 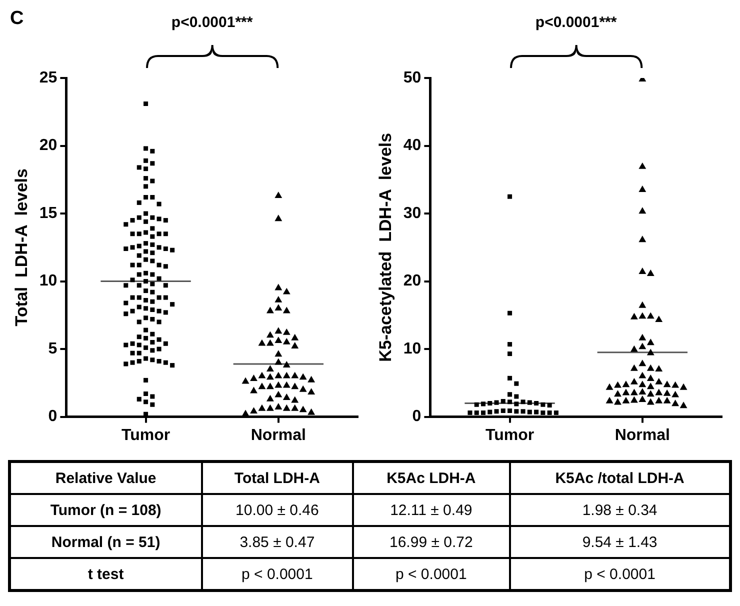 I want to click on text: 10.00 ± 0.46, so click(x=277, y=510).